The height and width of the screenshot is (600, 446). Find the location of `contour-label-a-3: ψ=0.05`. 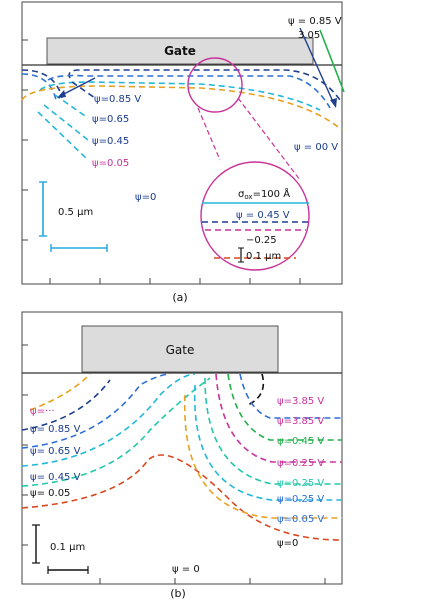

contour-label-a-3: ψ=0.05 is located at coordinates (110, 163).